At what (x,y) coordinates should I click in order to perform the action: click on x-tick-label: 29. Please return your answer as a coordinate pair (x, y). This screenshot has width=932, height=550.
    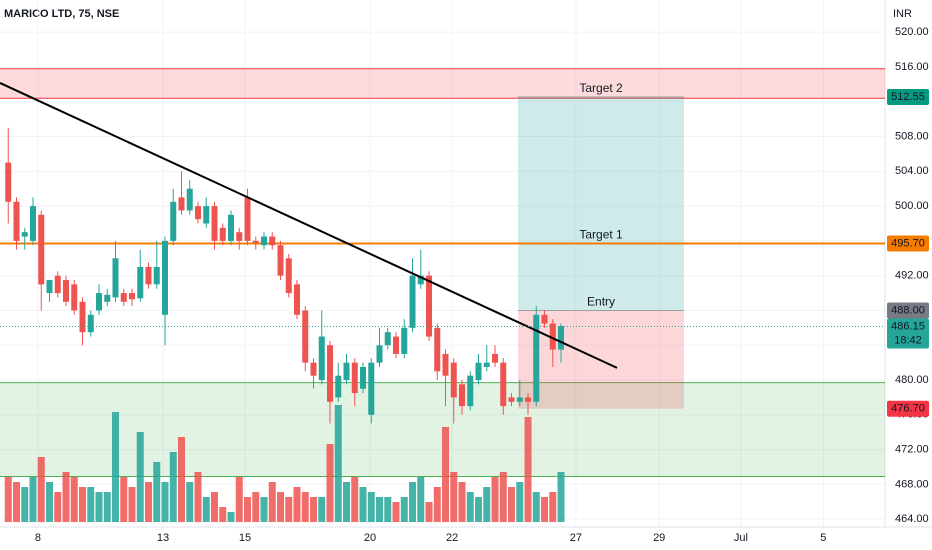
    Looking at the image, I should click on (659, 538).